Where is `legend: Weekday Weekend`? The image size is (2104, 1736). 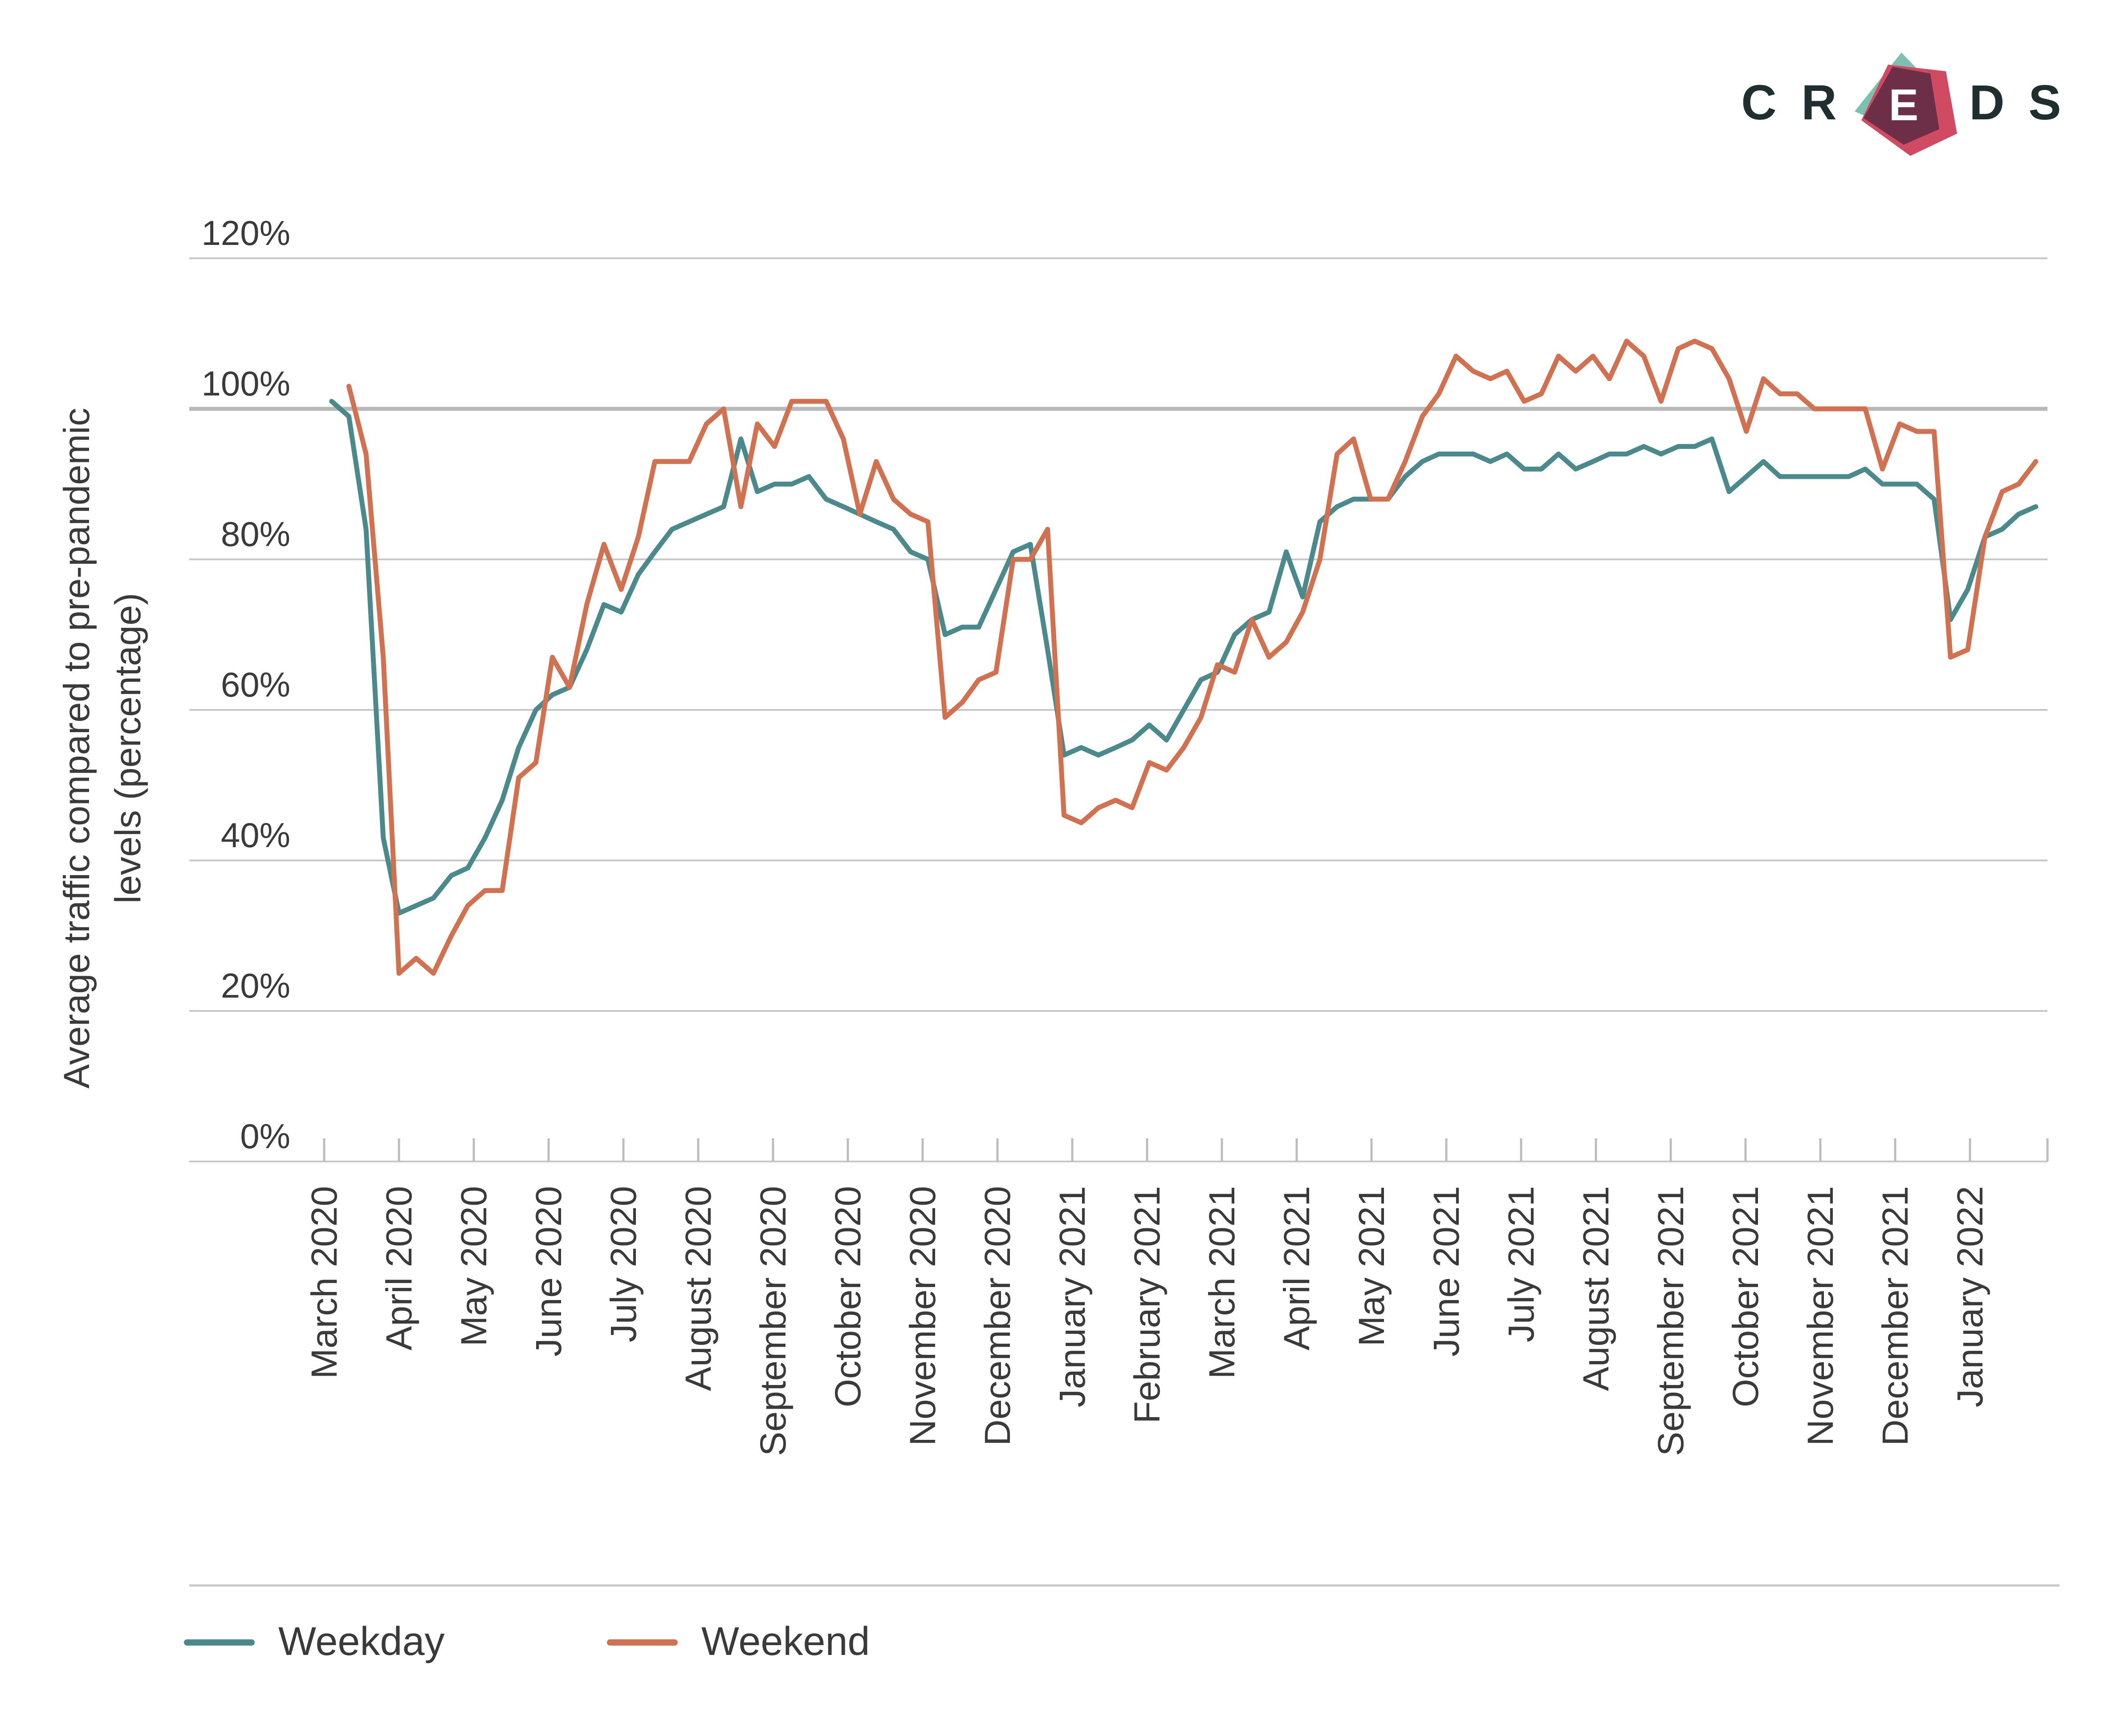 legend: Weekday Weekend is located at coordinates (527, 1641).